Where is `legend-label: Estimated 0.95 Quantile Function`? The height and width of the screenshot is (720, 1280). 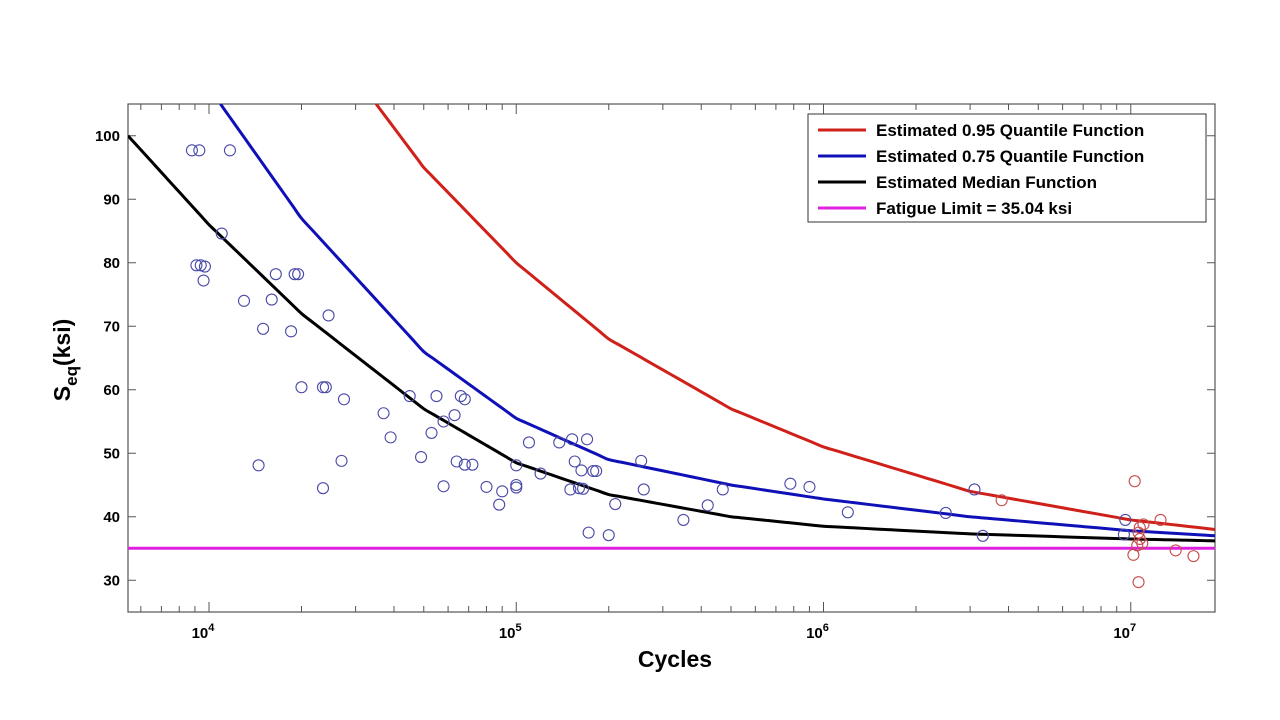 legend-label: Estimated 0.95 Quantile Function is located at coordinates (1010, 130).